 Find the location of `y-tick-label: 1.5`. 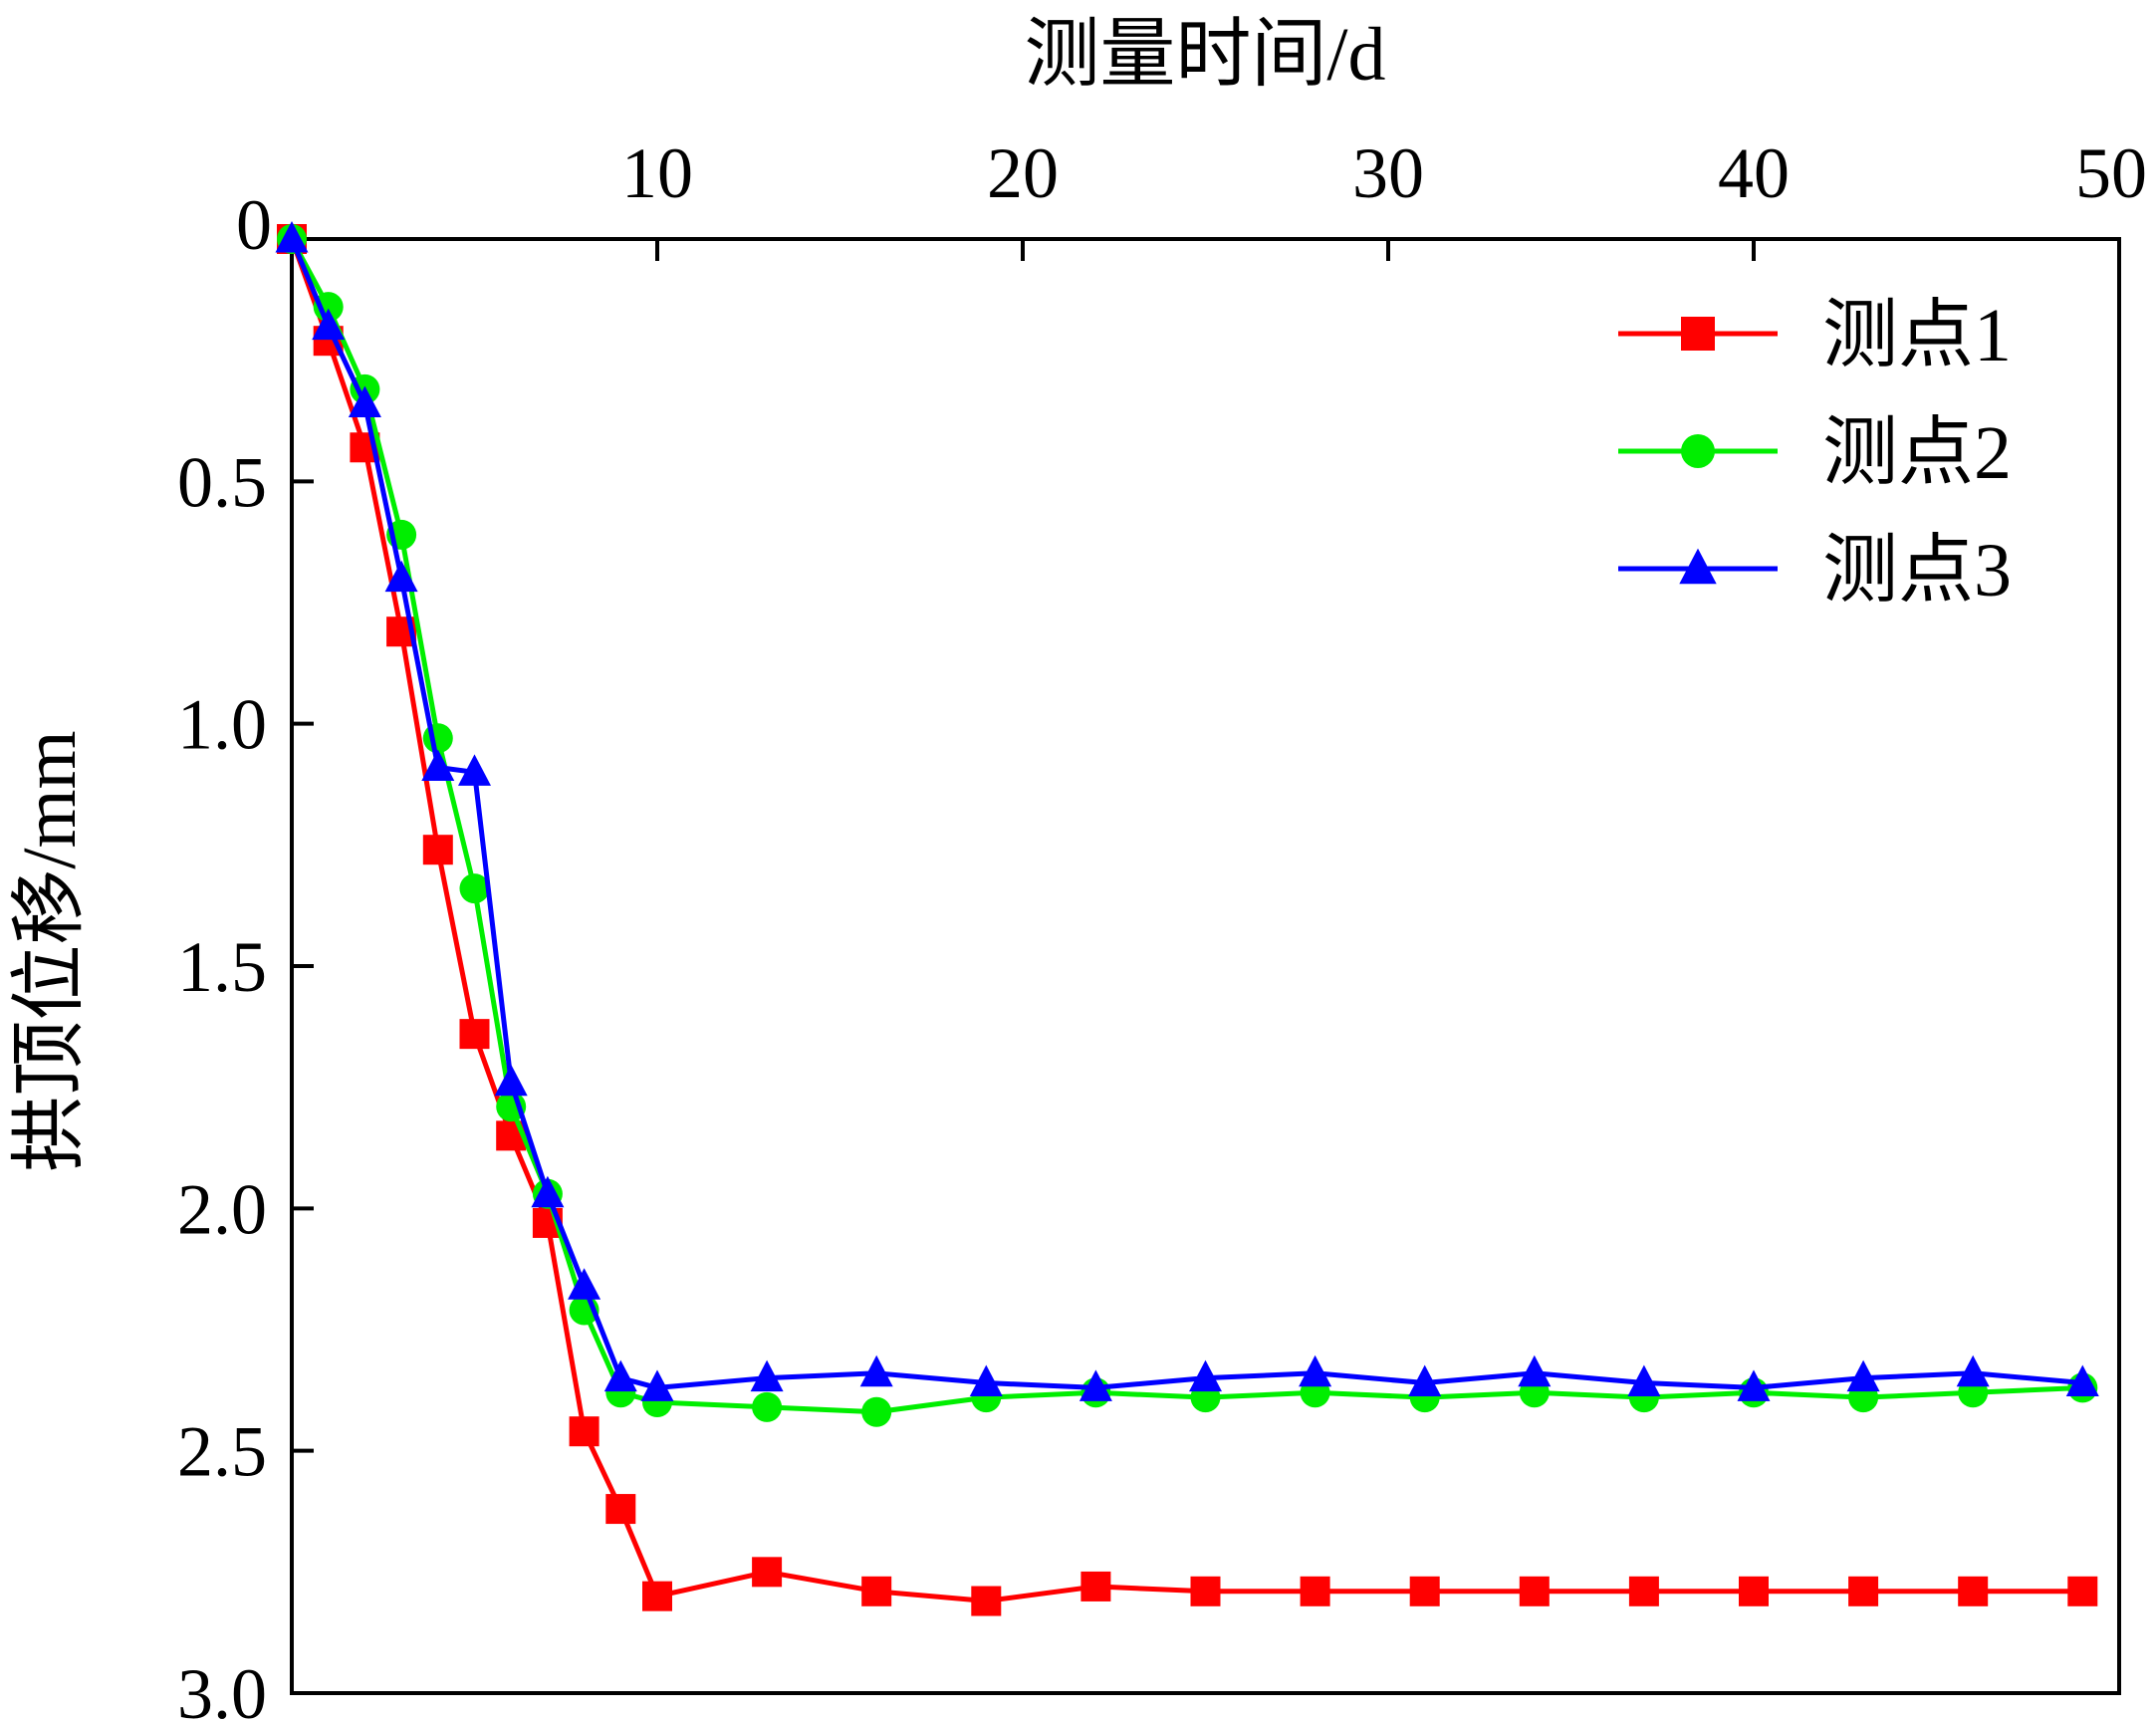

y-tick-label: 1.5 is located at coordinates (222, 967).